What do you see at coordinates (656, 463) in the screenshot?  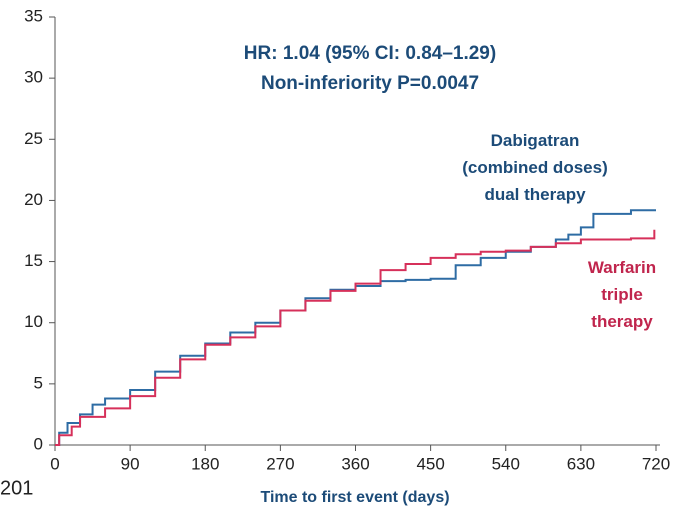 I see `x-tick-label: 720` at bounding box center [656, 463].